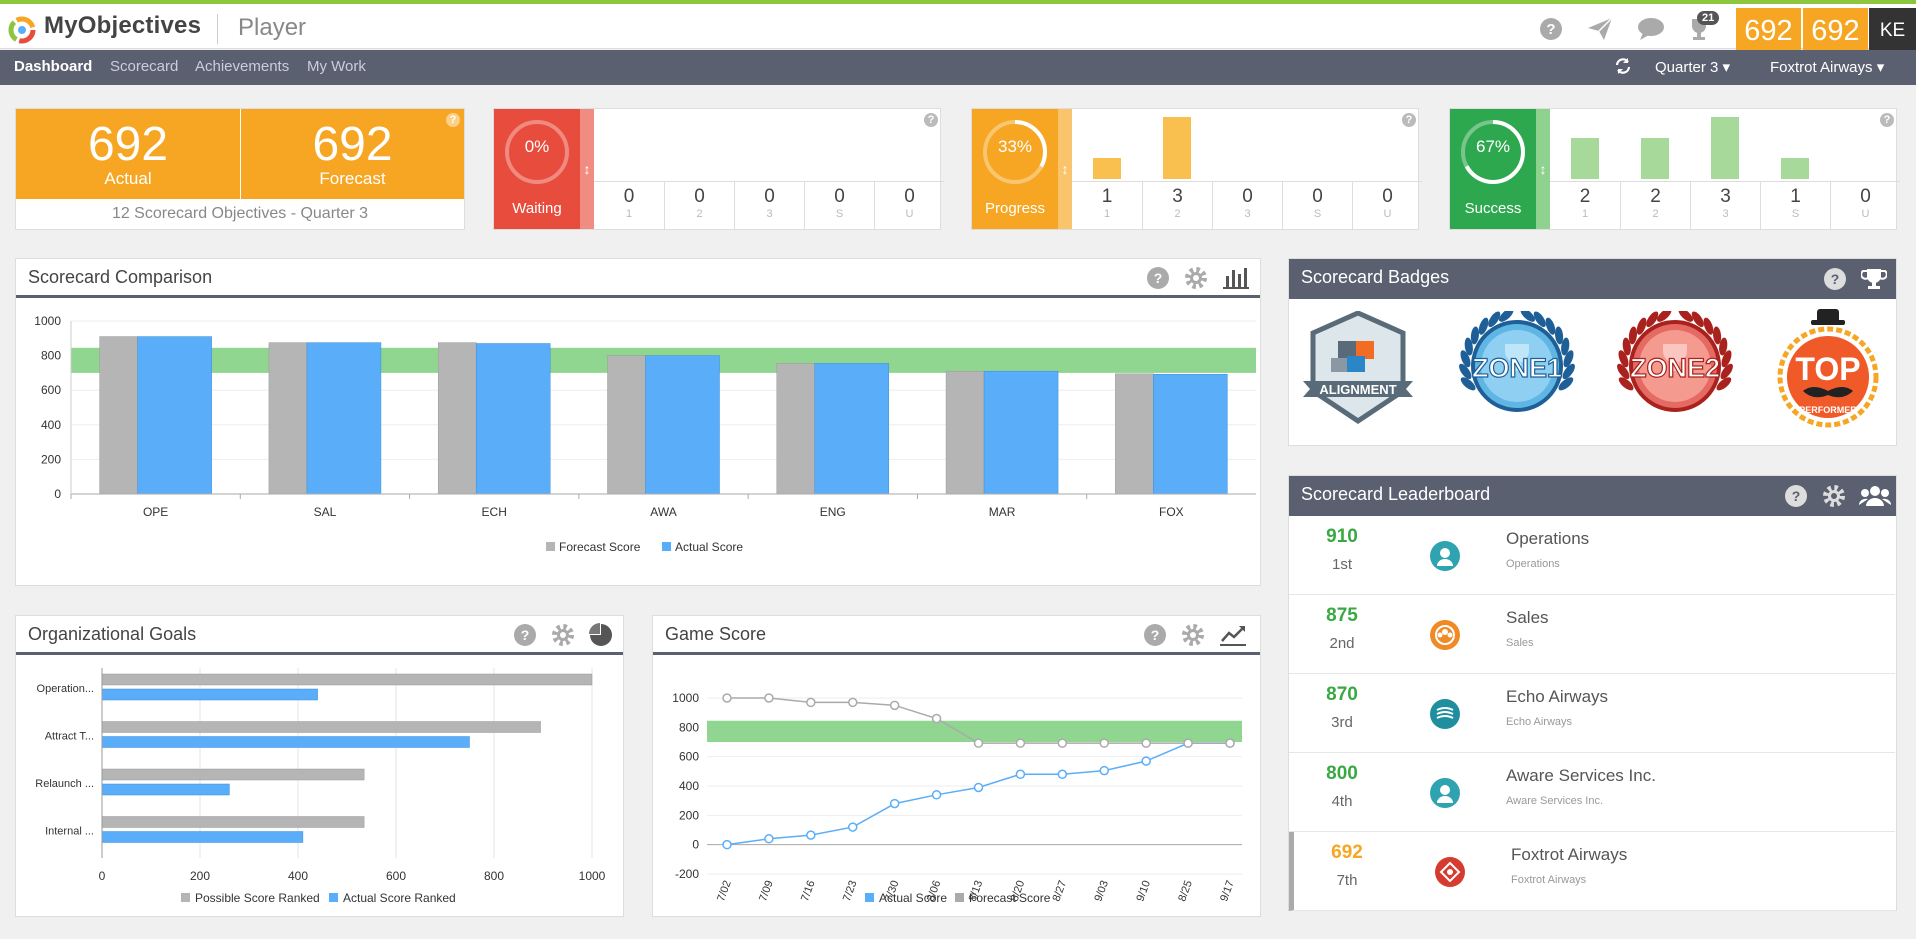 The width and height of the screenshot is (1916, 939). Describe the element at coordinates (1892, 31) in the screenshot. I see `user-avatar: KE` at that location.